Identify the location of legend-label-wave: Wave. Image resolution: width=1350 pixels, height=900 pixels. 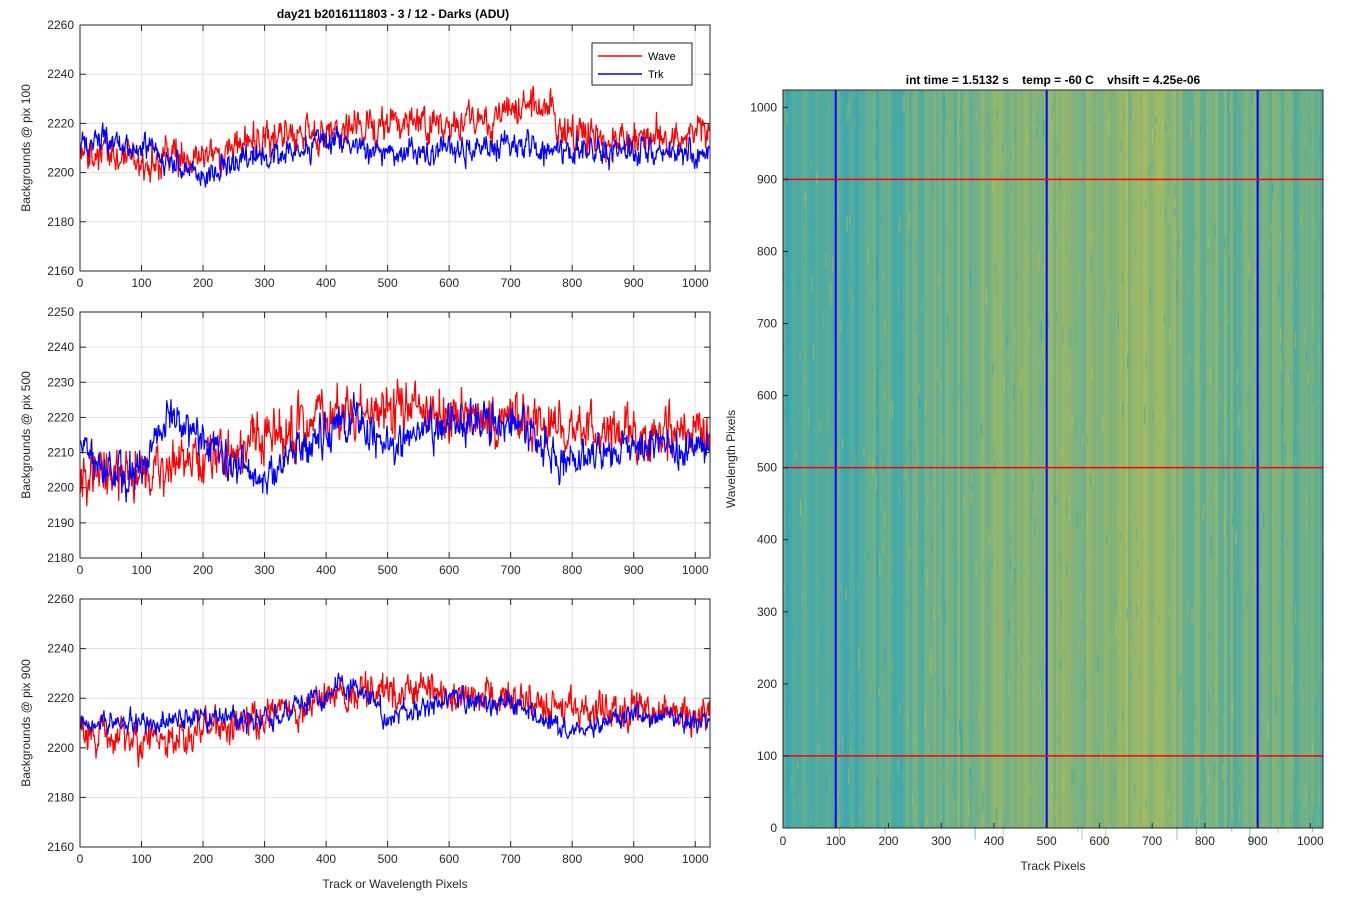
(662, 57).